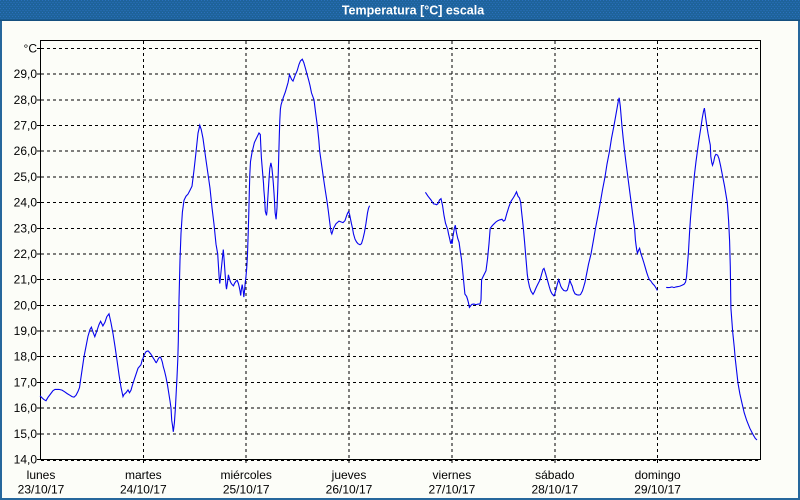 The image size is (800, 500). I want to click on svg-text: 25/10/17, so click(246, 490).